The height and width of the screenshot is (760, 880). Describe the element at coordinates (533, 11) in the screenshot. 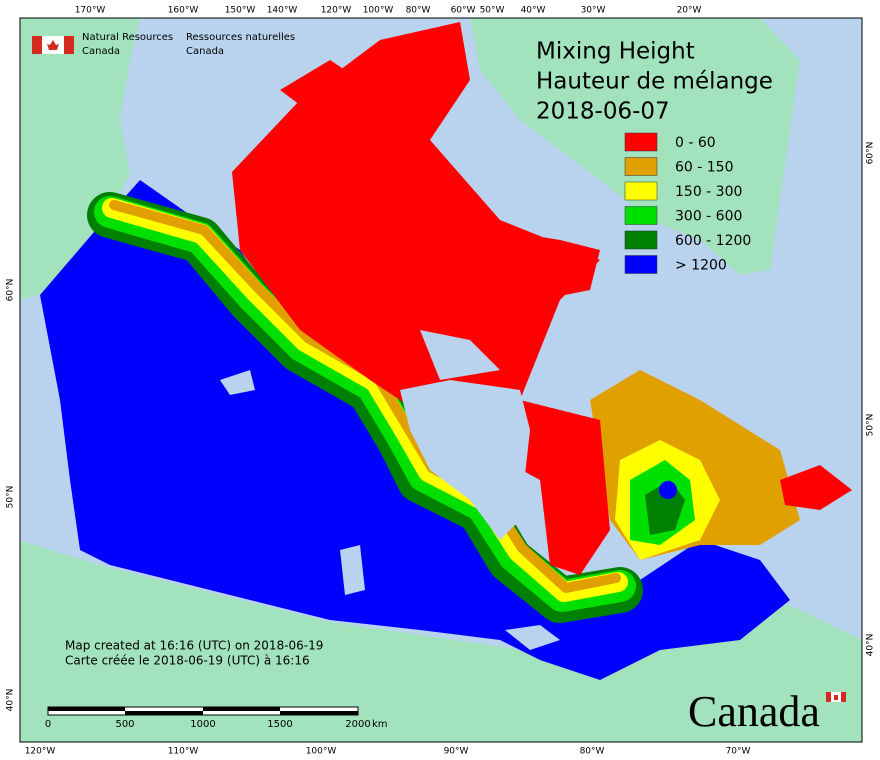

I see `graticule-label: 40°W` at that location.